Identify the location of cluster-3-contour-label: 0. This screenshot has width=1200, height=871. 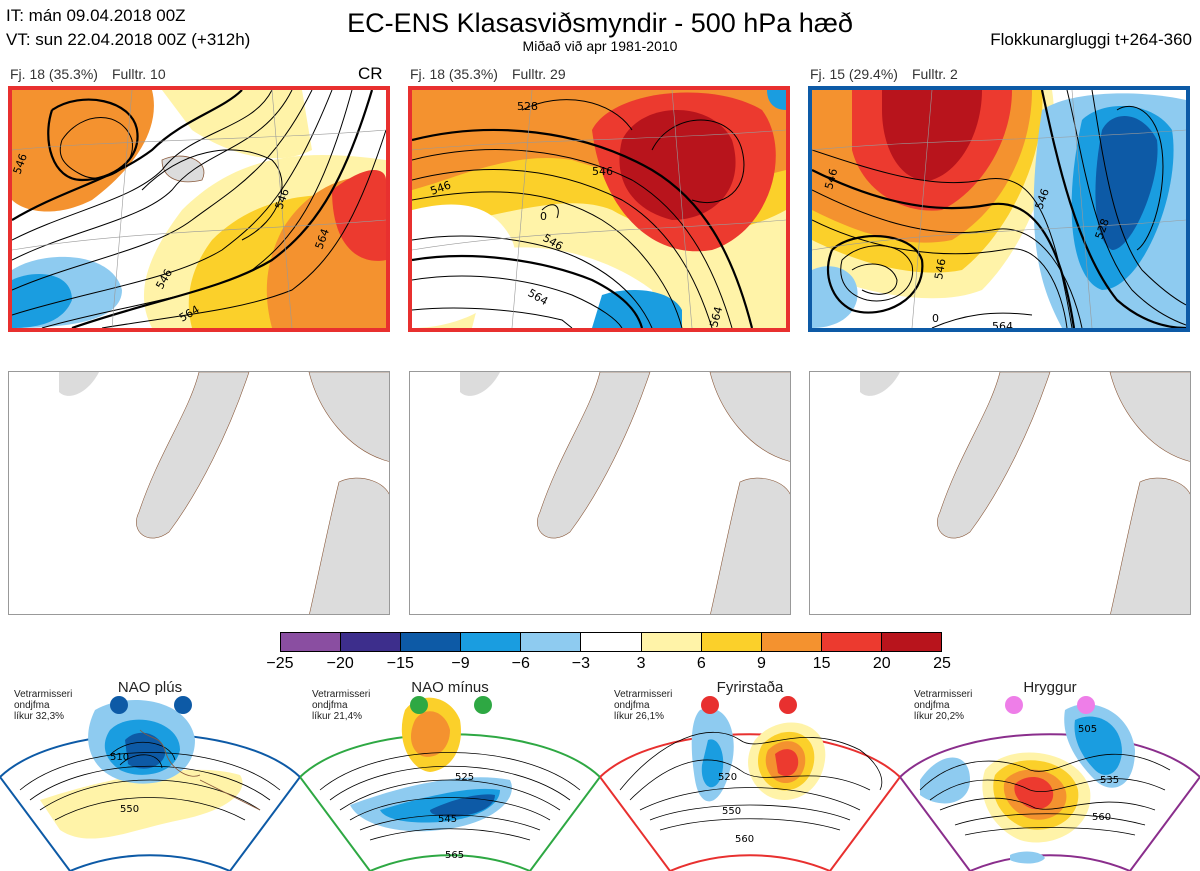
(935, 318).